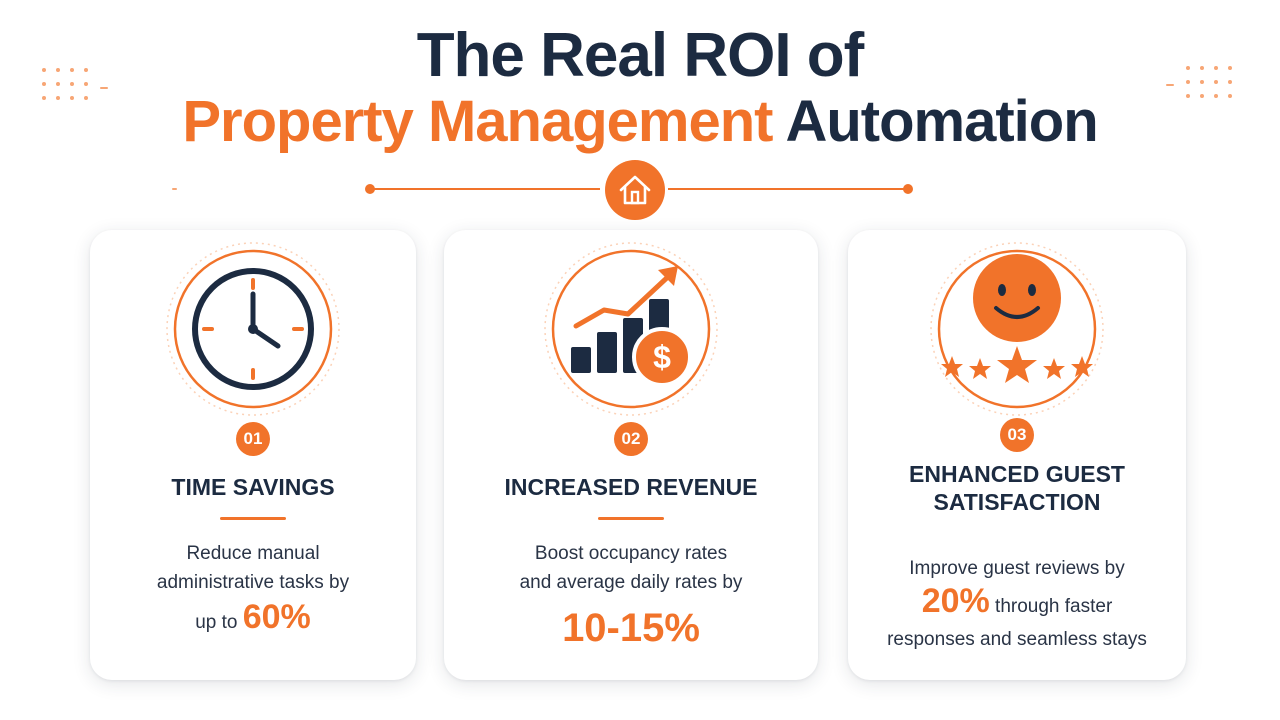  What do you see at coordinates (1017, 568) in the screenshot?
I see `desc-line: Improve guest reviews by` at bounding box center [1017, 568].